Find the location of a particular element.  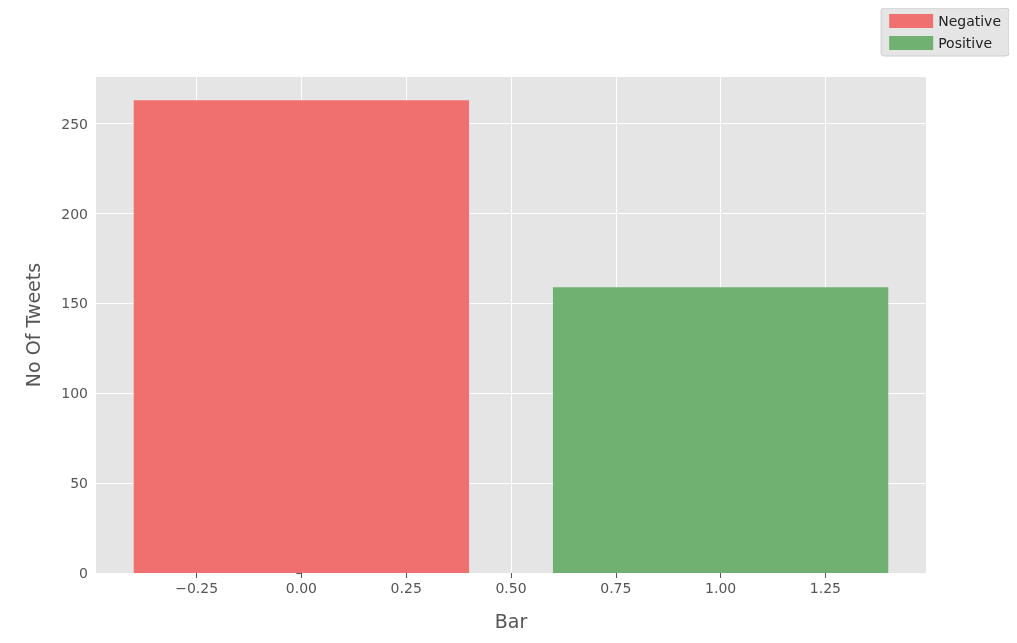

y-tick-label: 100 is located at coordinates (74, 393).